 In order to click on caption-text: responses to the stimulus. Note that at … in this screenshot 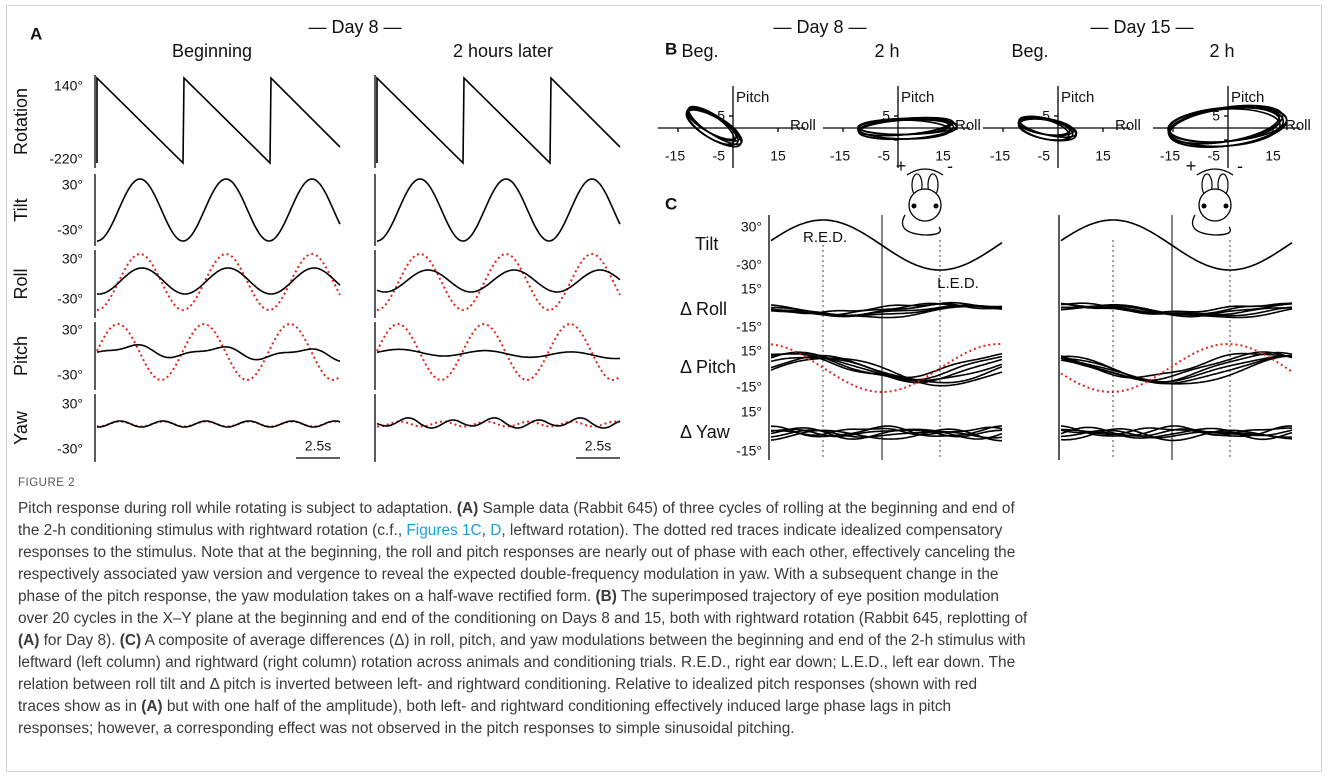, I will do `click(516, 552)`.